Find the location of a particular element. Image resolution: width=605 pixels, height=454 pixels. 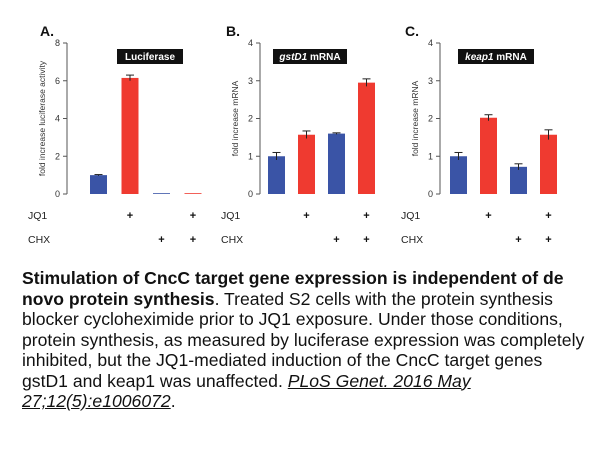

chart-title: Luciferase is located at coordinates (150, 57).